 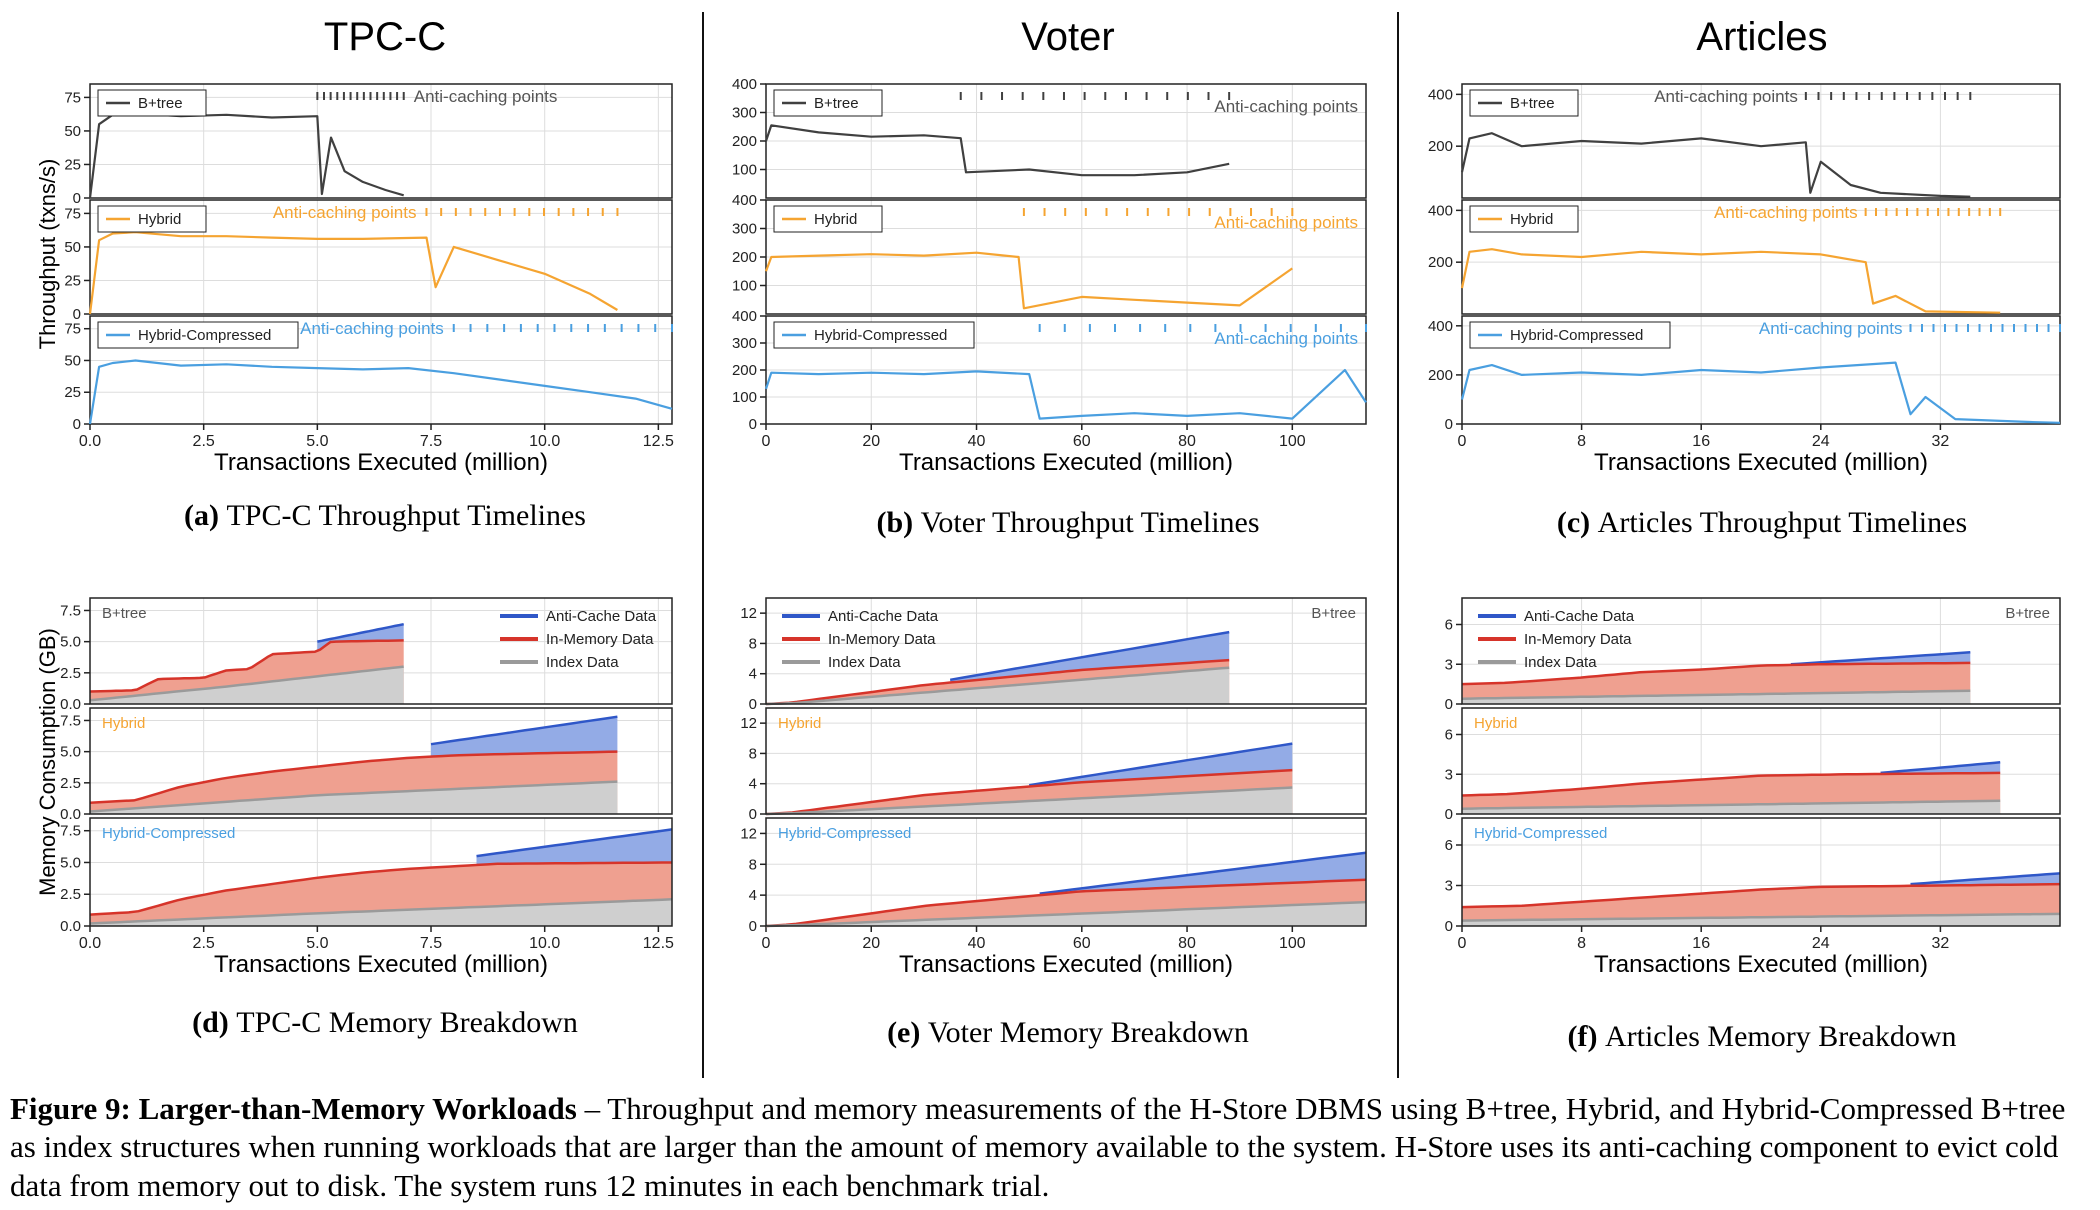 What do you see at coordinates (1088, 1032) in the screenshot?
I see `subcaption-text: Voter Memory Breakdown` at bounding box center [1088, 1032].